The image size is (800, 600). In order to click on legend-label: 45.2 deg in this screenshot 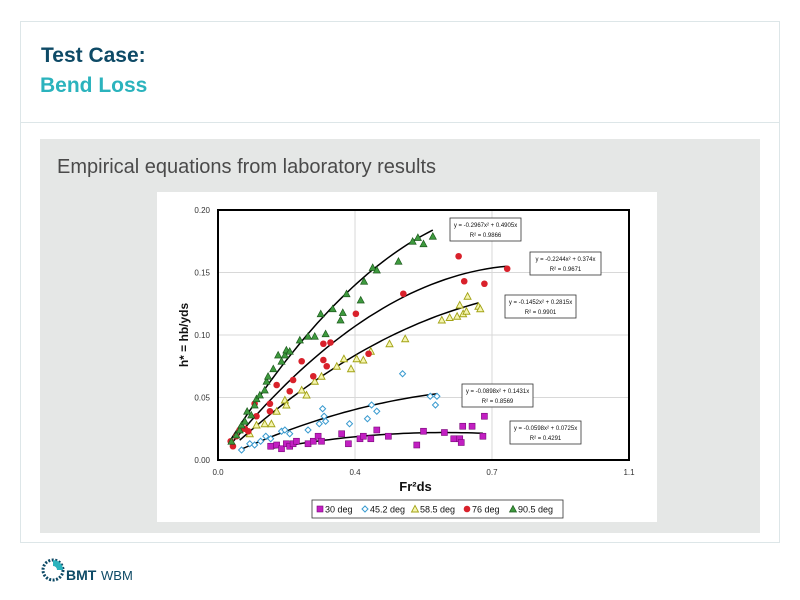, I will do `click(387, 510)`.